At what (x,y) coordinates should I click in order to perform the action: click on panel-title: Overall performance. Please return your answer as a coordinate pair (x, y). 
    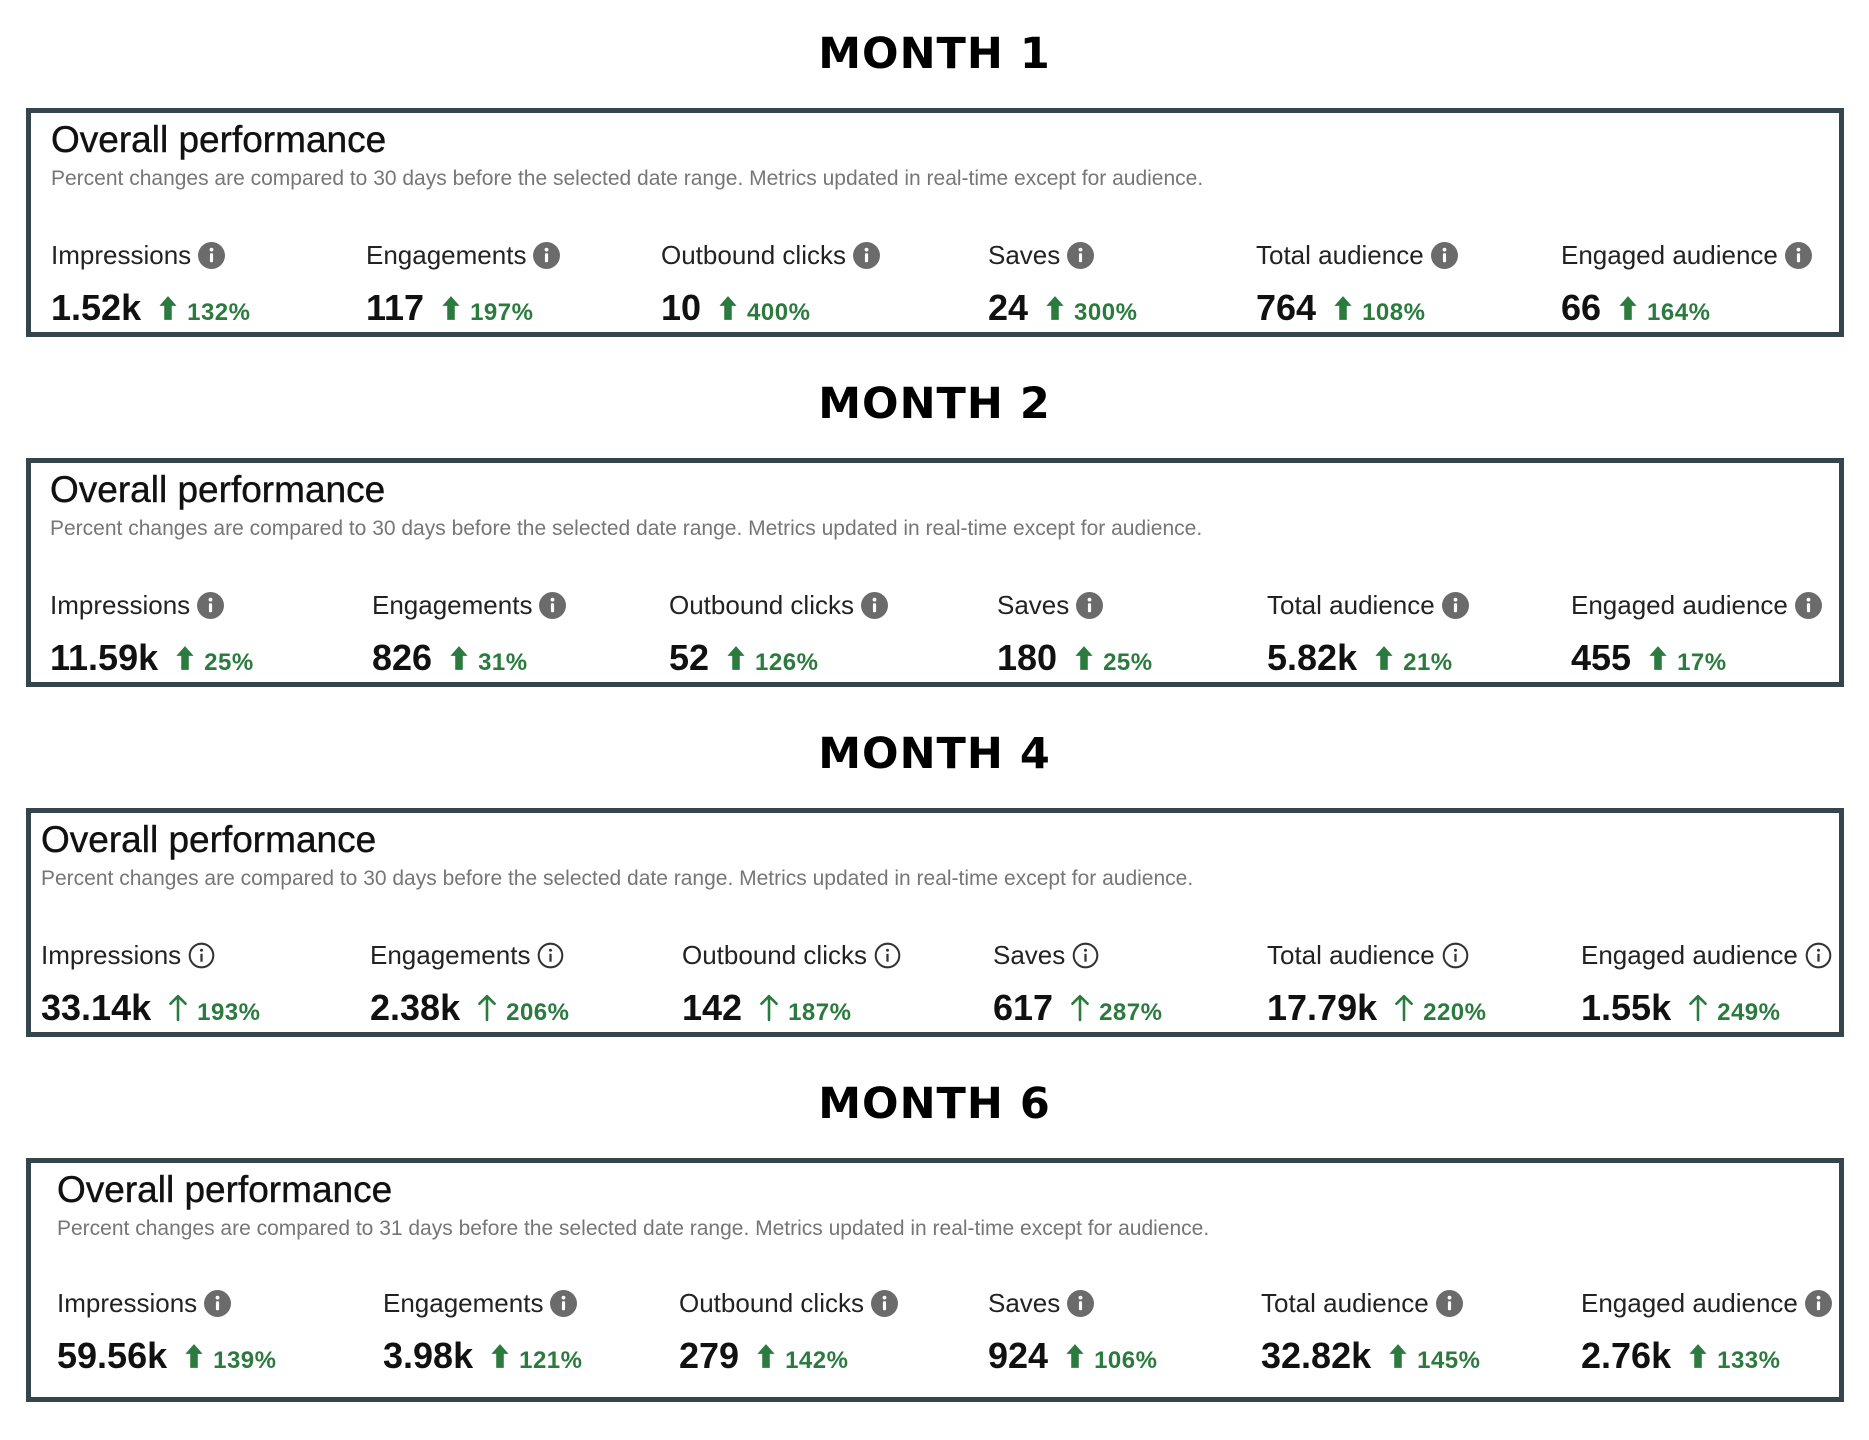
    Looking at the image, I should click on (218, 489).